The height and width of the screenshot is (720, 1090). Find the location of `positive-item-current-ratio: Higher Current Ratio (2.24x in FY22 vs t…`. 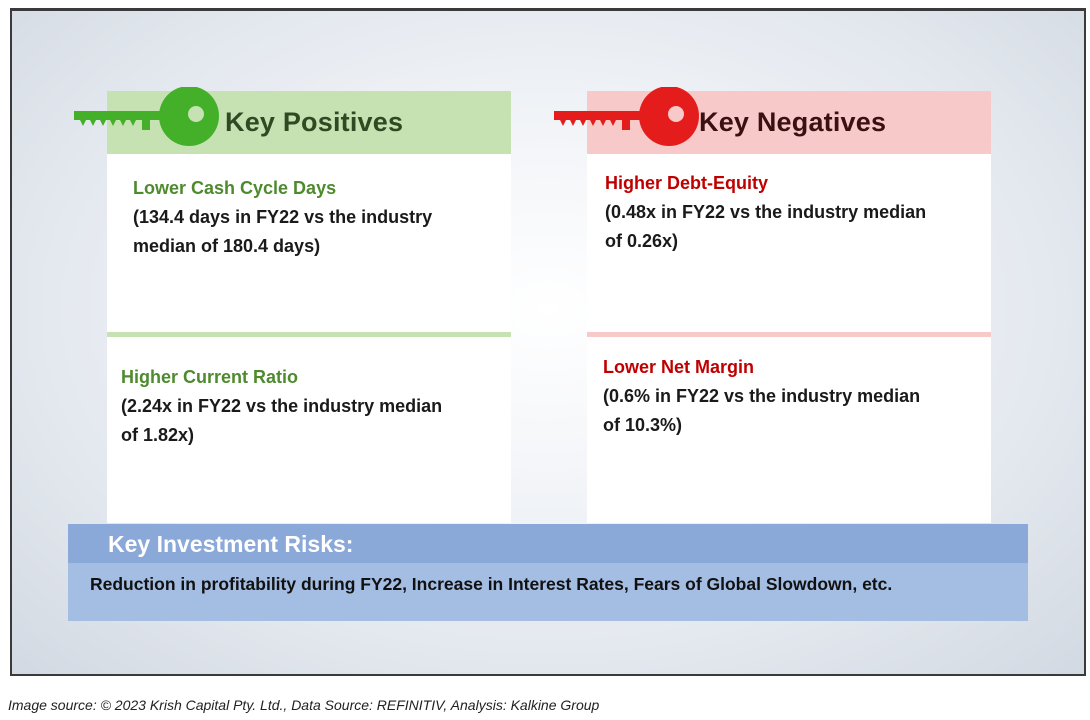

positive-item-current-ratio: Higher Current Ratio (2.24x in FY22 vs t… is located at coordinates (281, 406).